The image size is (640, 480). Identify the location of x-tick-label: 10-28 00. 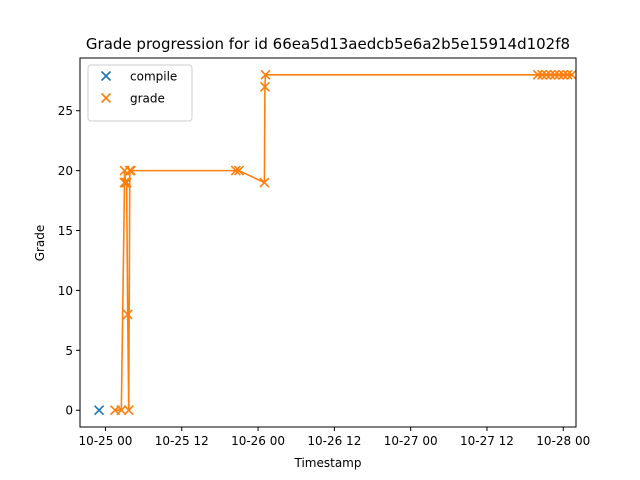
(563, 441).